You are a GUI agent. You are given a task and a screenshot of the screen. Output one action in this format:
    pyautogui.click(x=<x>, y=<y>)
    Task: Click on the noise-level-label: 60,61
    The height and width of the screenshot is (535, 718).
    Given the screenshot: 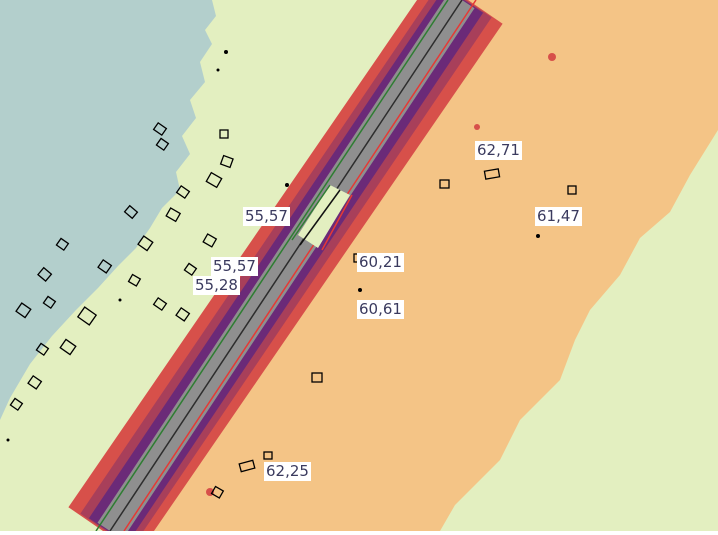 What is the action you would take?
    pyautogui.click(x=380, y=309)
    